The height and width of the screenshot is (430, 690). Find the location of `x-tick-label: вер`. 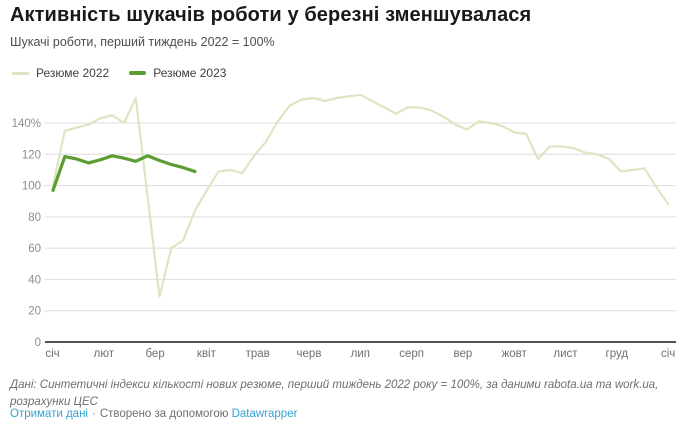

x-tick-label: вер is located at coordinates (463, 354).